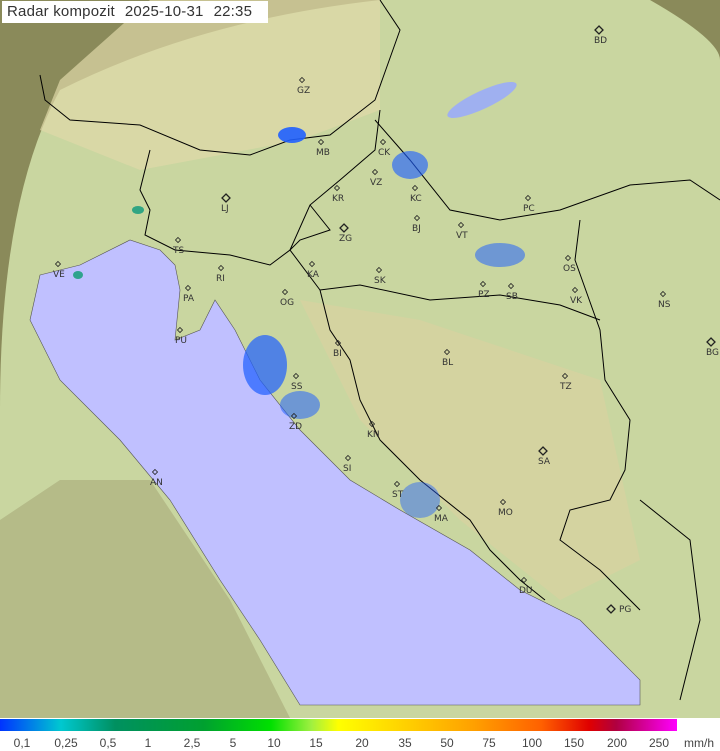 The width and height of the screenshot is (720, 751). What do you see at coordinates (145, 599) in the screenshot?
I see `apennines-terrain` at bounding box center [145, 599].